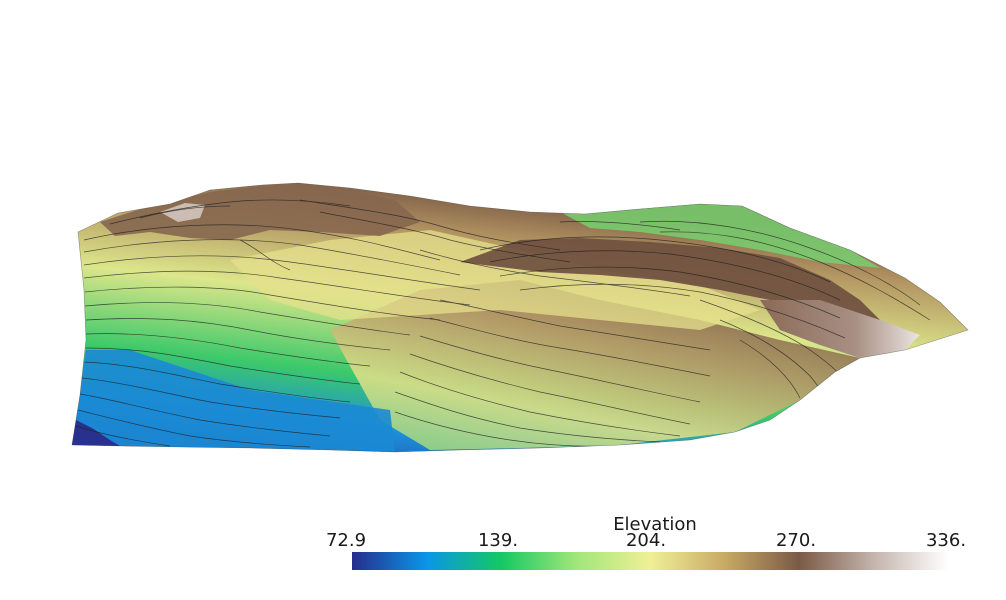 This screenshot has width=1006, height=600. Describe the element at coordinates (655, 524) in the screenshot. I see `colorbar-title: Elevation` at that location.